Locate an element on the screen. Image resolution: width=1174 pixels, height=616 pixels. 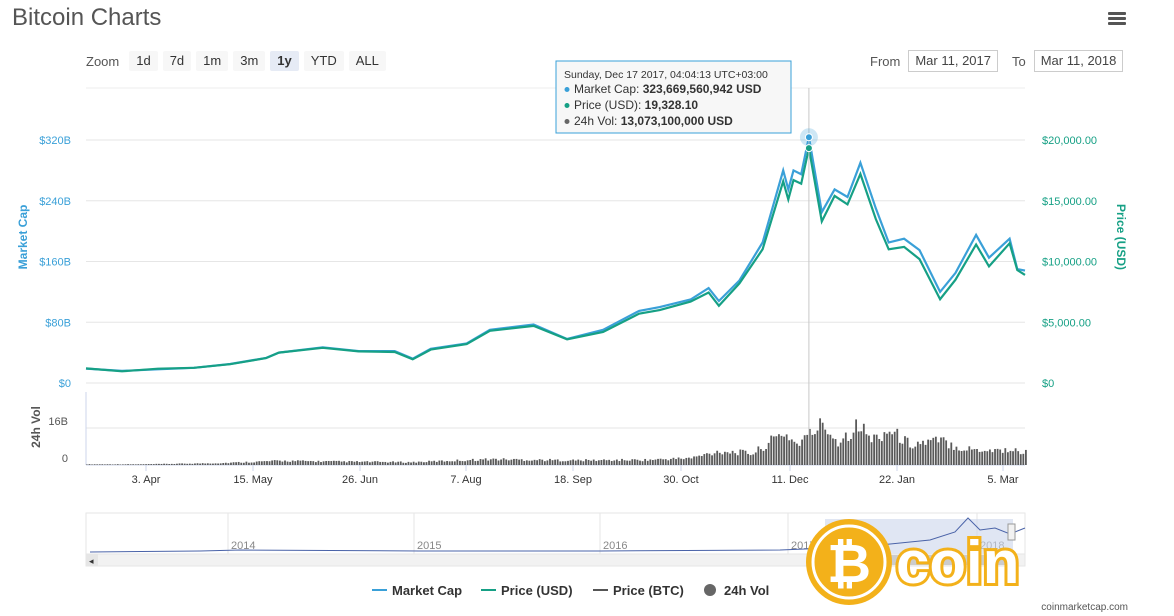
x-tick-label: 18. Sep is located at coordinates (573, 480).